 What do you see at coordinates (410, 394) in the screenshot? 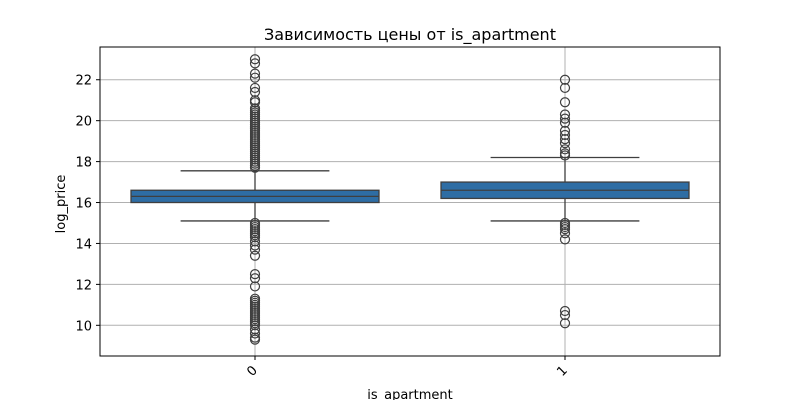
I see `x-axis-label: is_apartment` at bounding box center [410, 394].